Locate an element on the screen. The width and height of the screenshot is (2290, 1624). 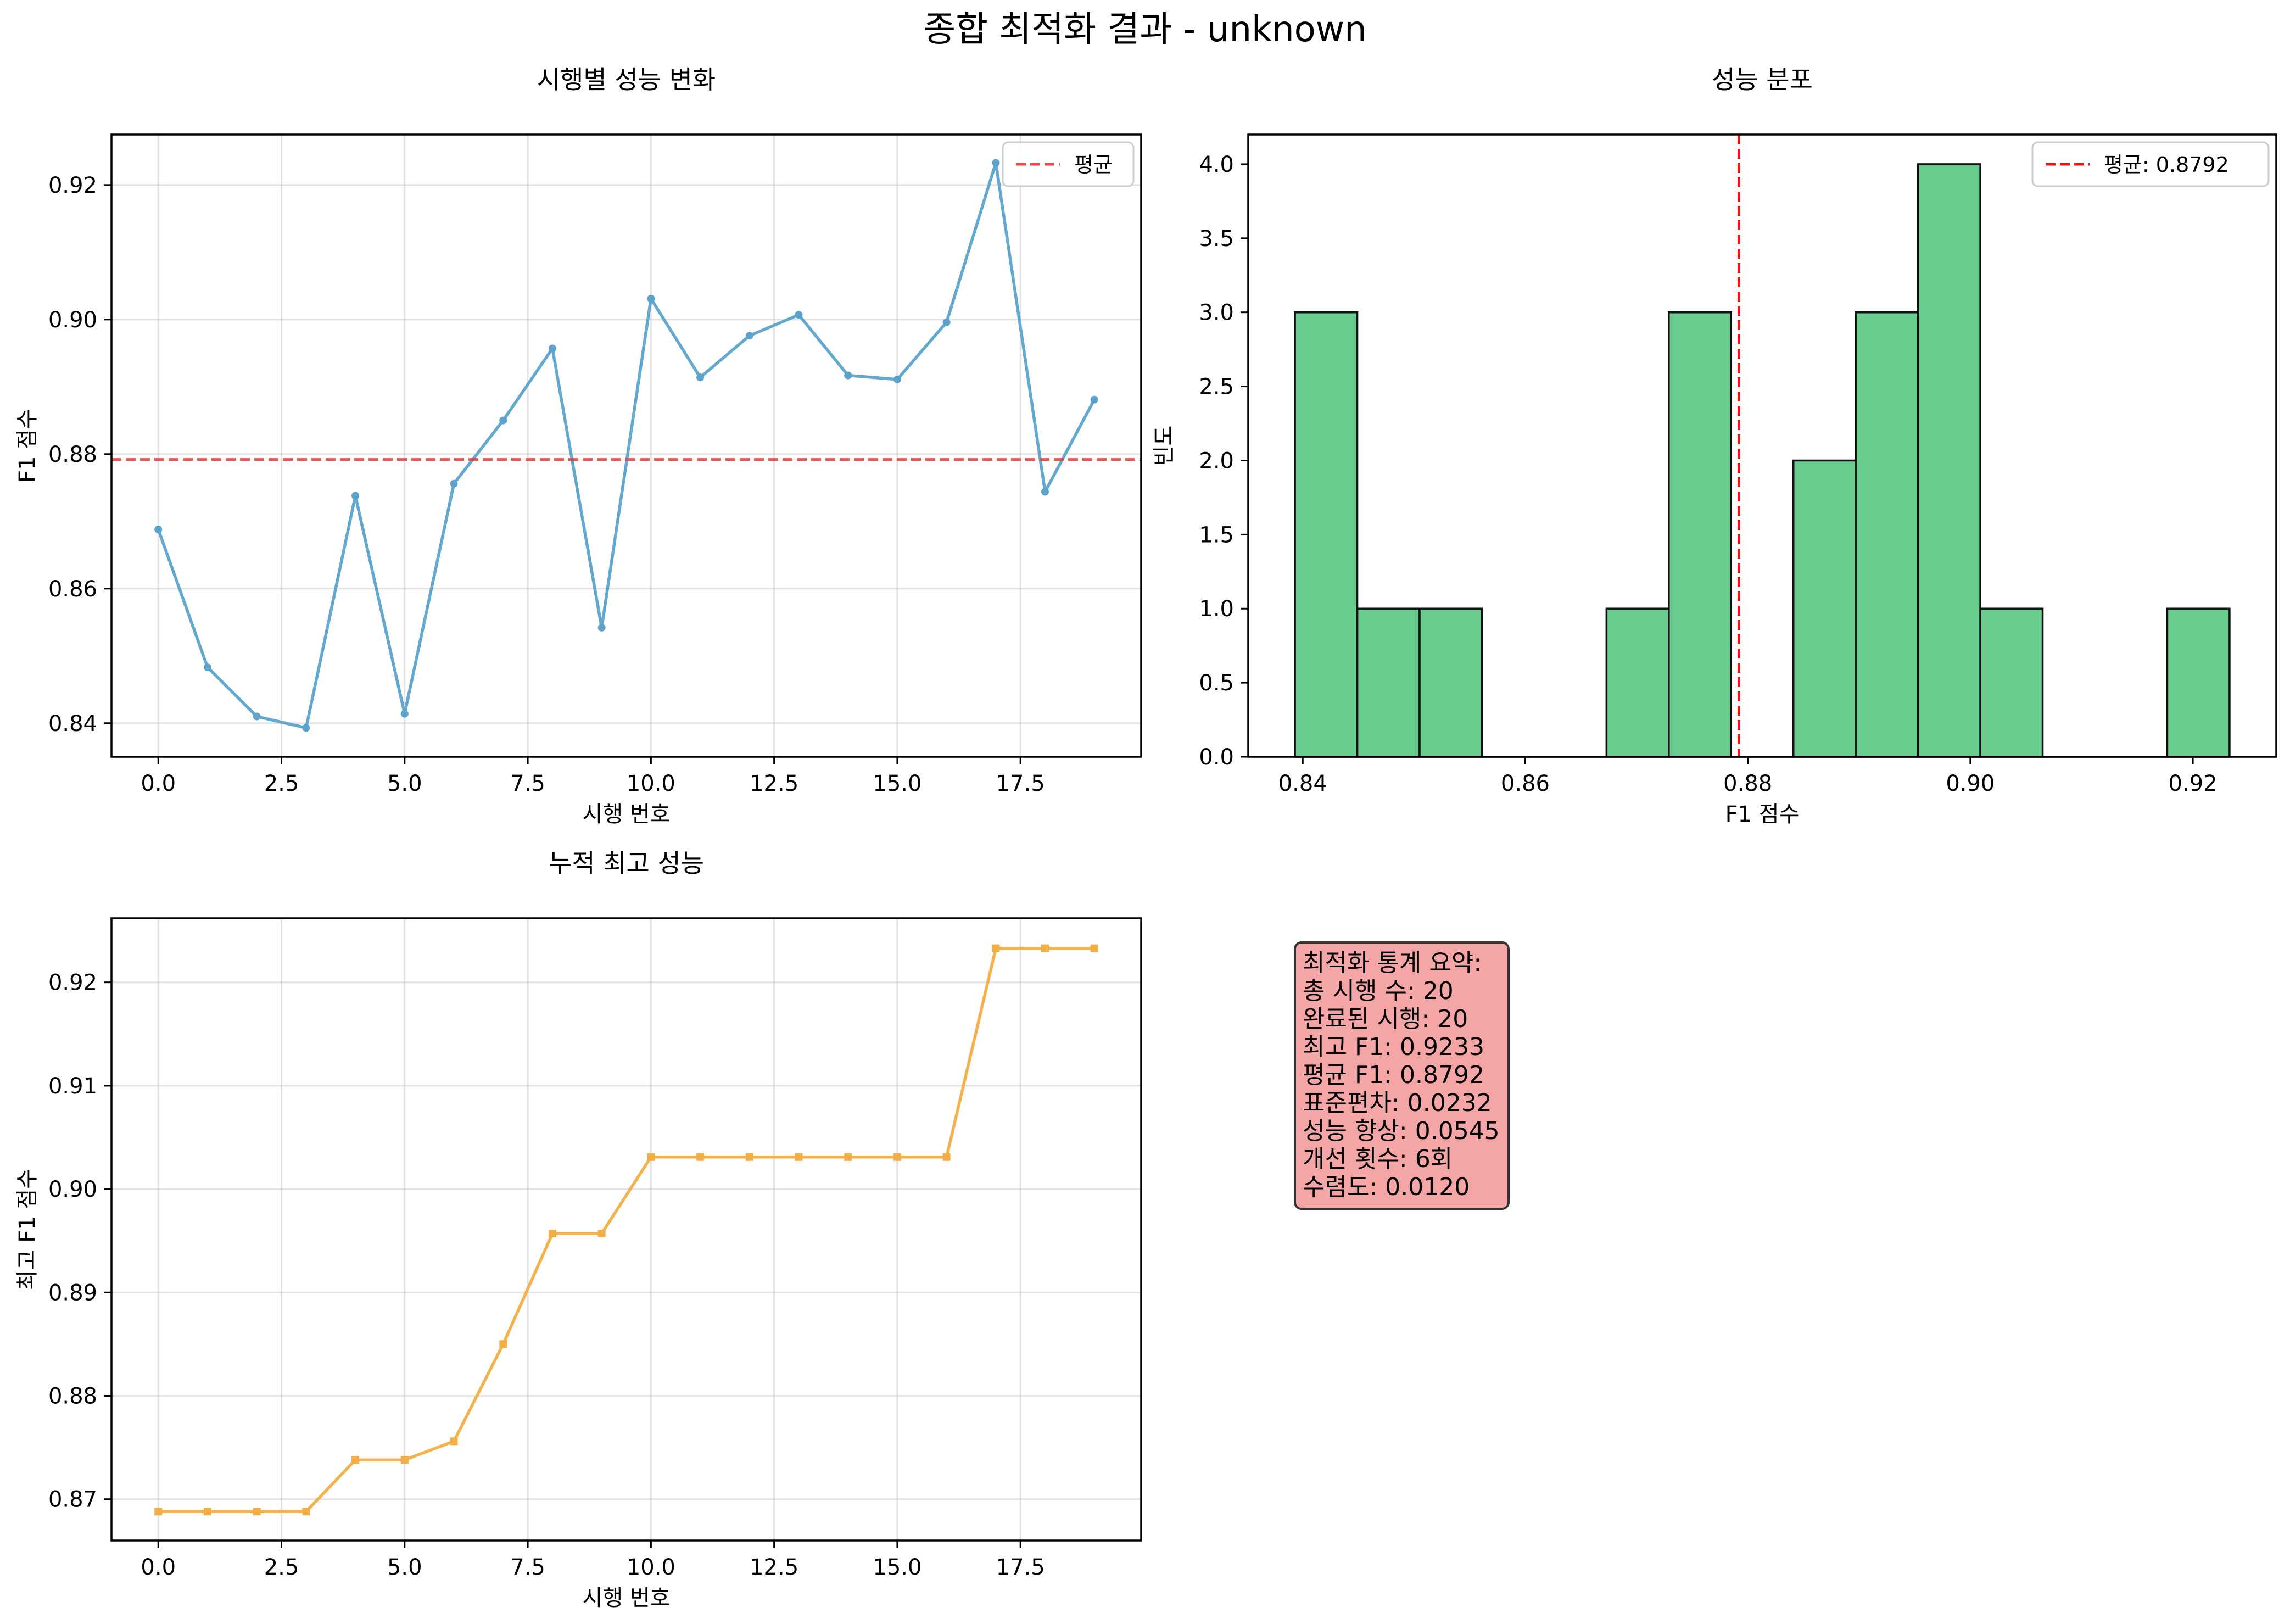
chart-title: 시행별 성능 변화 is located at coordinates (626, 79).